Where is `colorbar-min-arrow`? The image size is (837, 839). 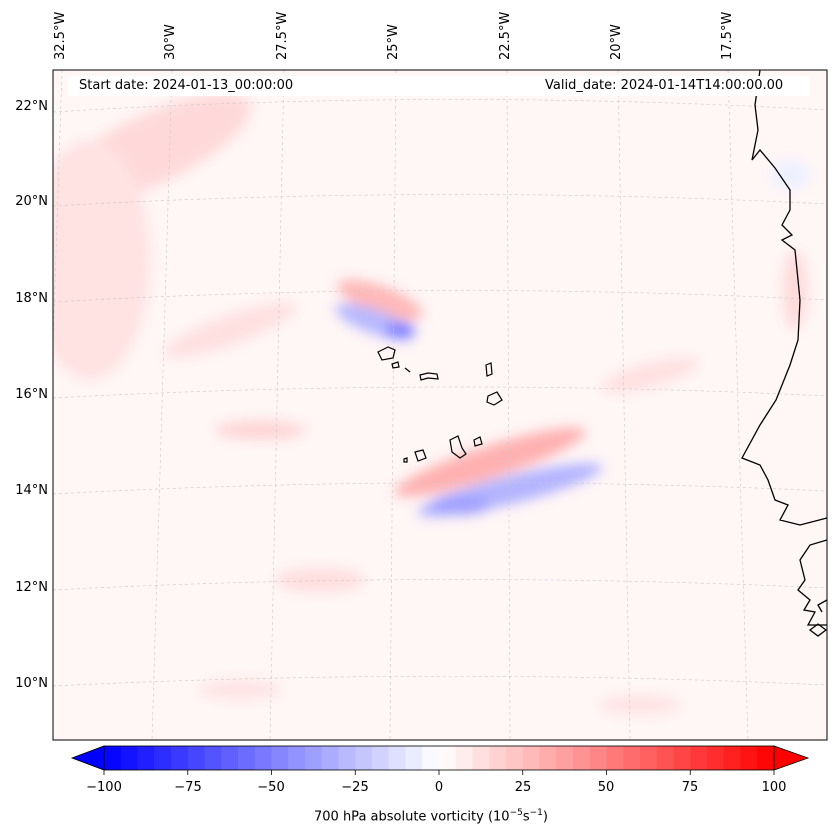
colorbar-min-arrow is located at coordinates (87, 758).